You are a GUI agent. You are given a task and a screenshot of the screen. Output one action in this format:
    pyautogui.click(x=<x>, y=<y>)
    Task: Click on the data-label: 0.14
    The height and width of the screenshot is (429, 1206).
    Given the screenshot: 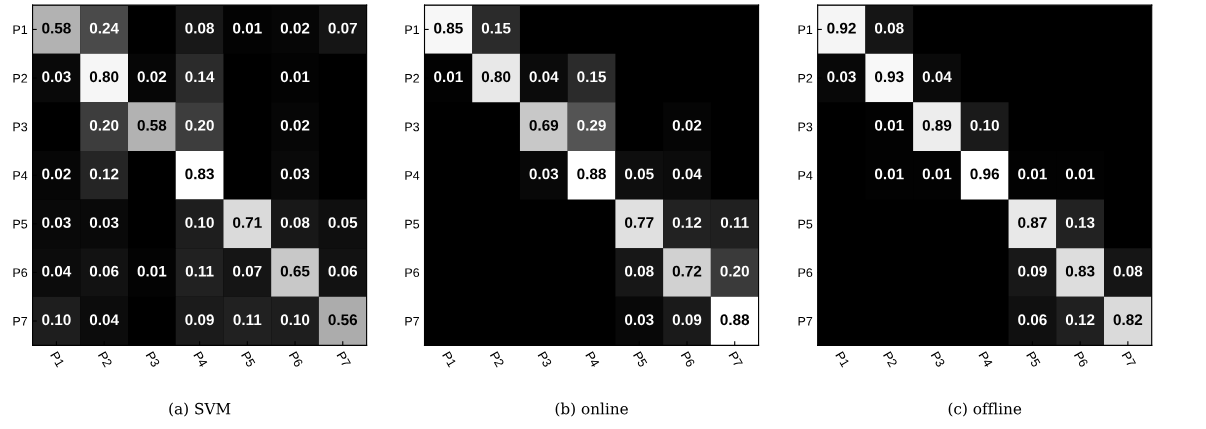 What is the action you would take?
    pyautogui.click(x=200, y=77)
    